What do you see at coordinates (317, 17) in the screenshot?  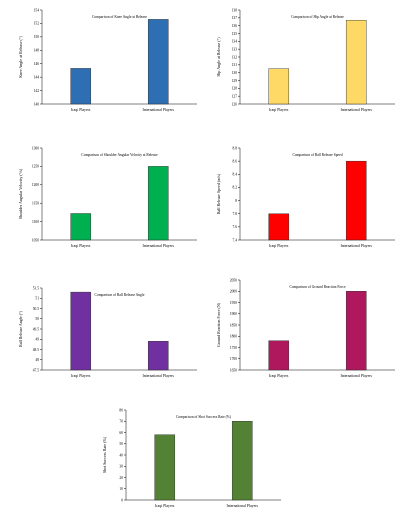 I see `chart-title: Comparison of Hip Angle at Release` at bounding box center [317, 17].